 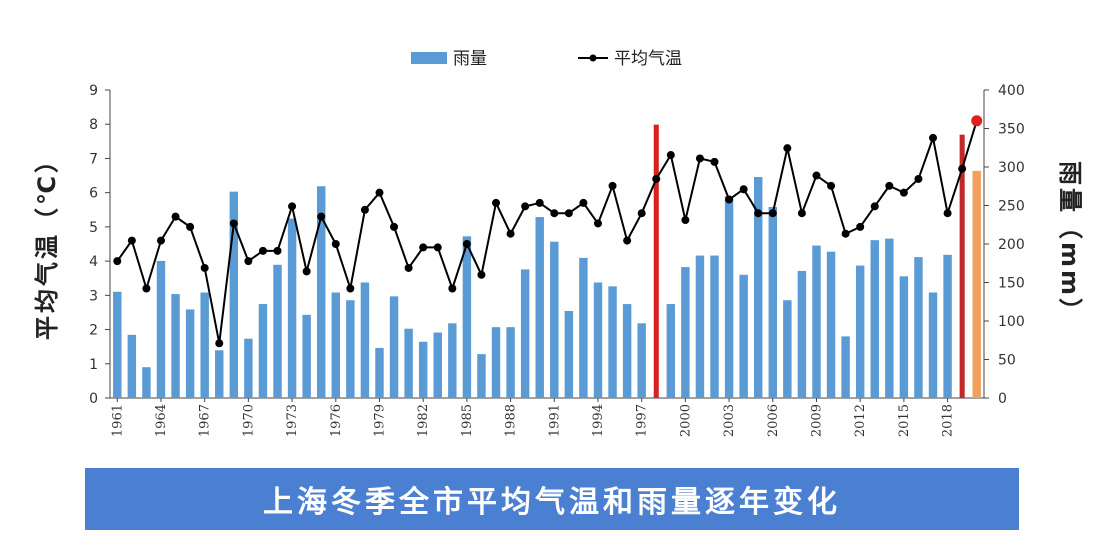 What do you see at coordinates (511, 420) in the screenshot?
I see `x-tick-label: 1988` at bounding box center [511, 420].